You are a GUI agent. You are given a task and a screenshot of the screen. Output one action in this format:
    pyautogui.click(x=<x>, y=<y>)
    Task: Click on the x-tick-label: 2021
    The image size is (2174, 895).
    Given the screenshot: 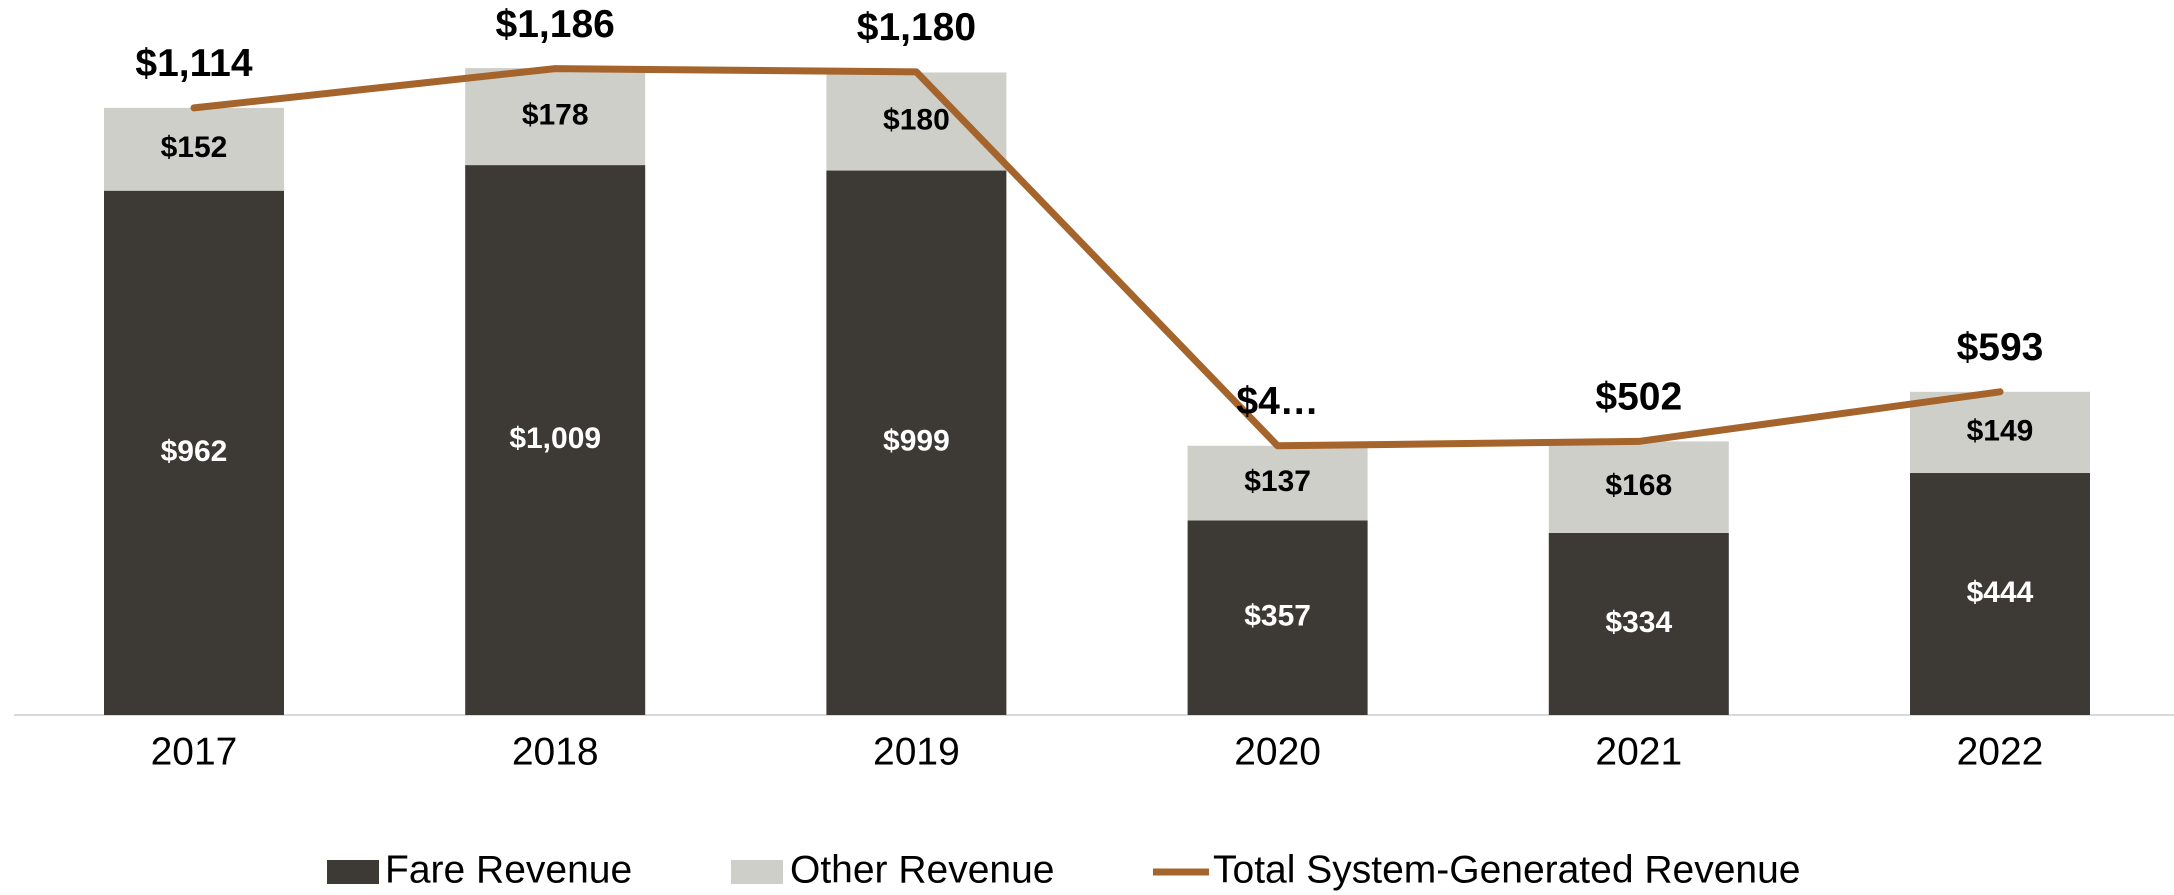 What is the action you would take?
    pyautogui.click(x=1638, y=751)
    